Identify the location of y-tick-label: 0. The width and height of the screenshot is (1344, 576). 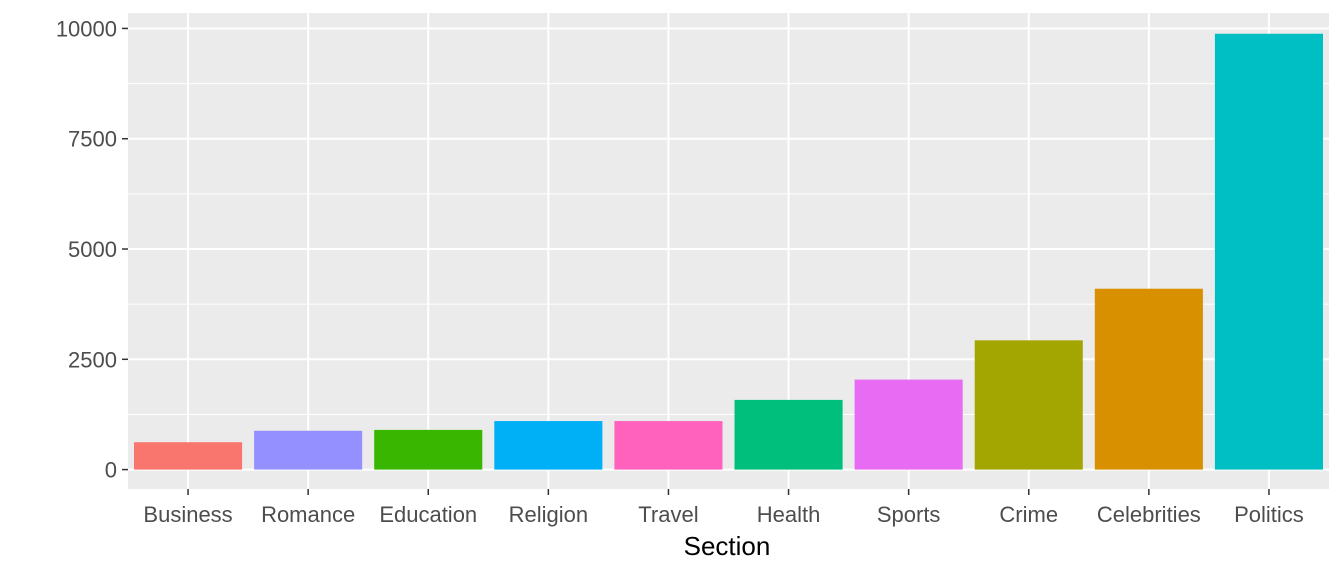
(111, 470).